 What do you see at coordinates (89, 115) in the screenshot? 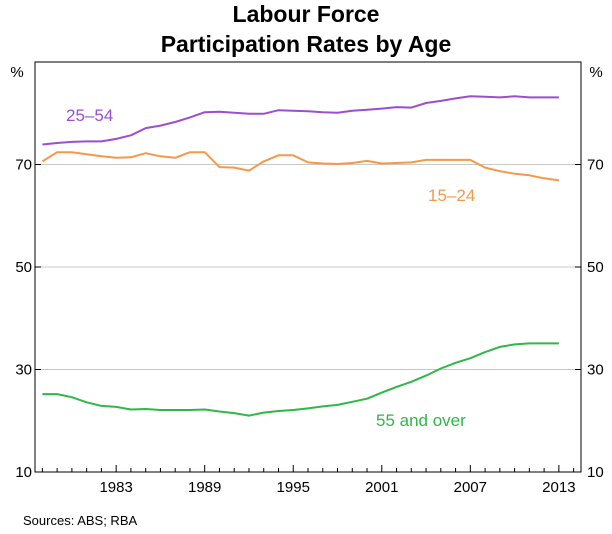
I see `series-label-25-54: 25–54` at bounding box center [89, 115].